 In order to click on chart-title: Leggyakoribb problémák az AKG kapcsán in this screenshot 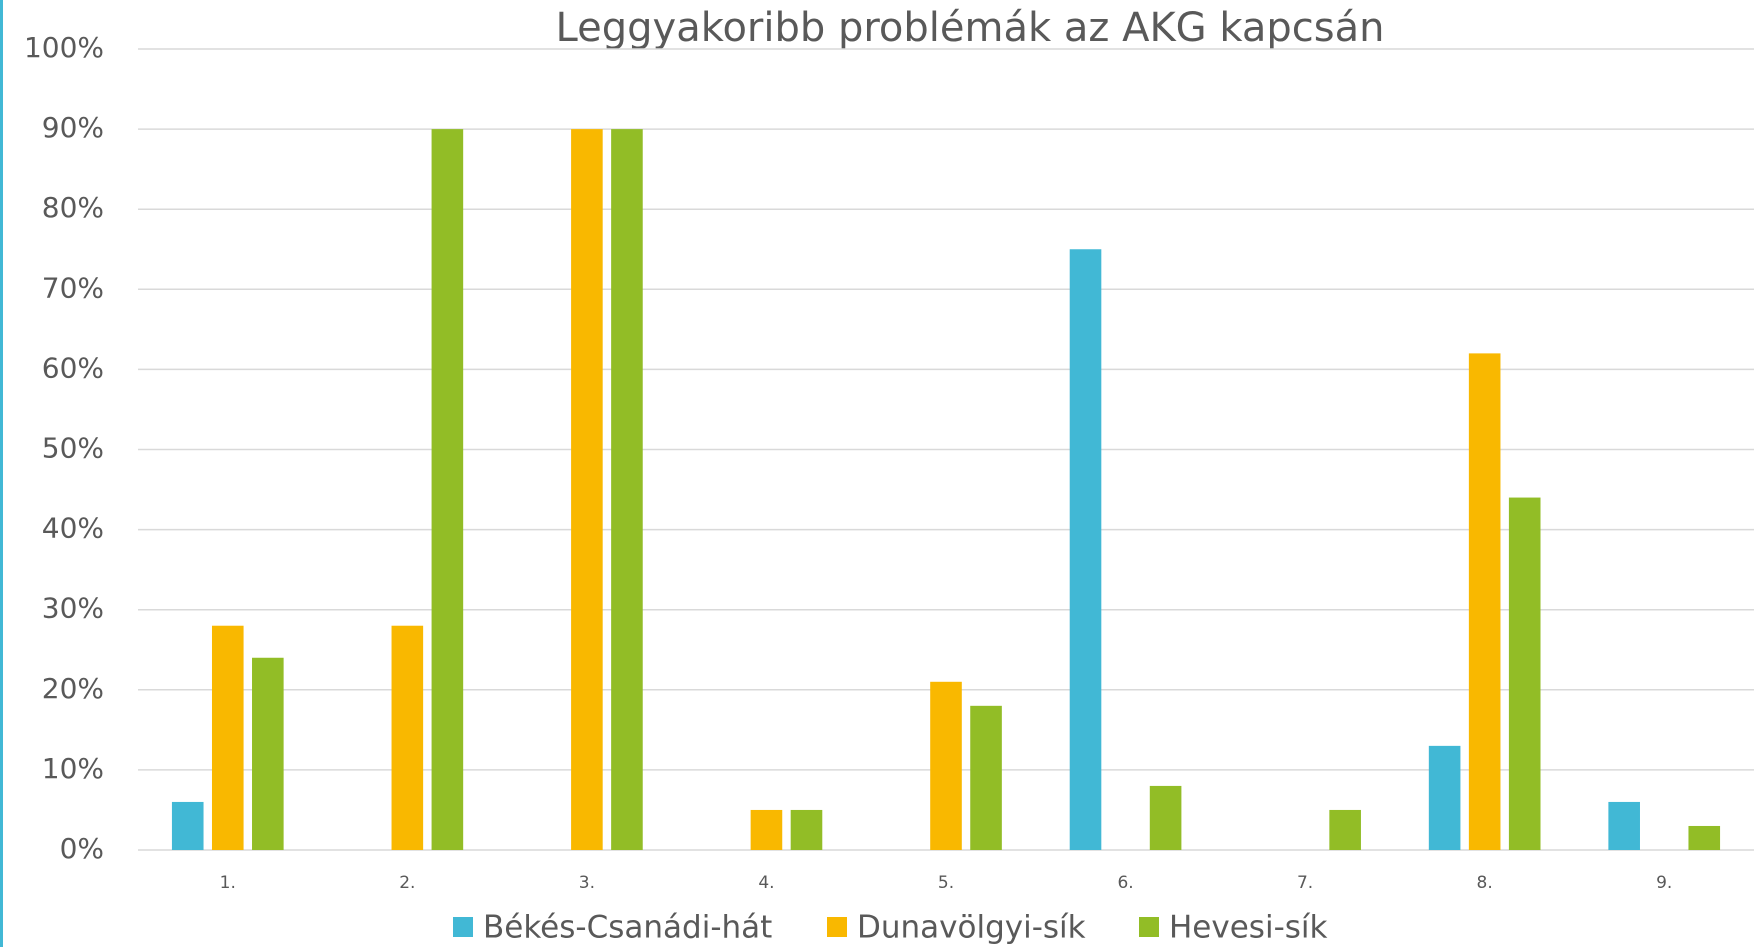, I will do `click(970, 28)`.